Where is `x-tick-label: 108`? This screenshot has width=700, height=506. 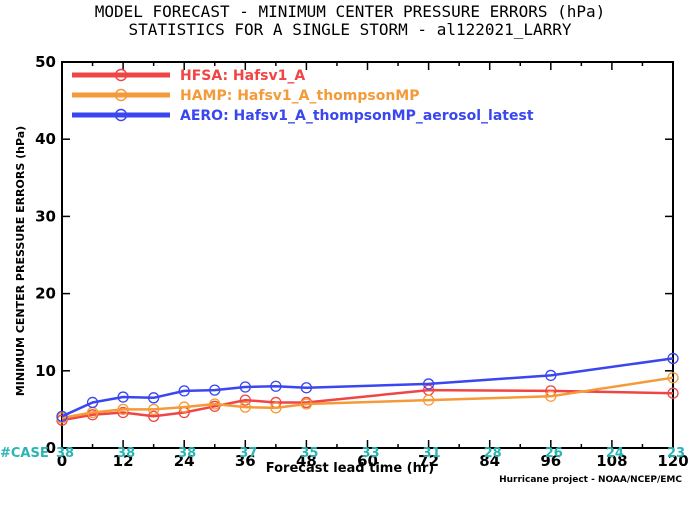
x-tick-label: 108 is located at coordinates (611, 461).